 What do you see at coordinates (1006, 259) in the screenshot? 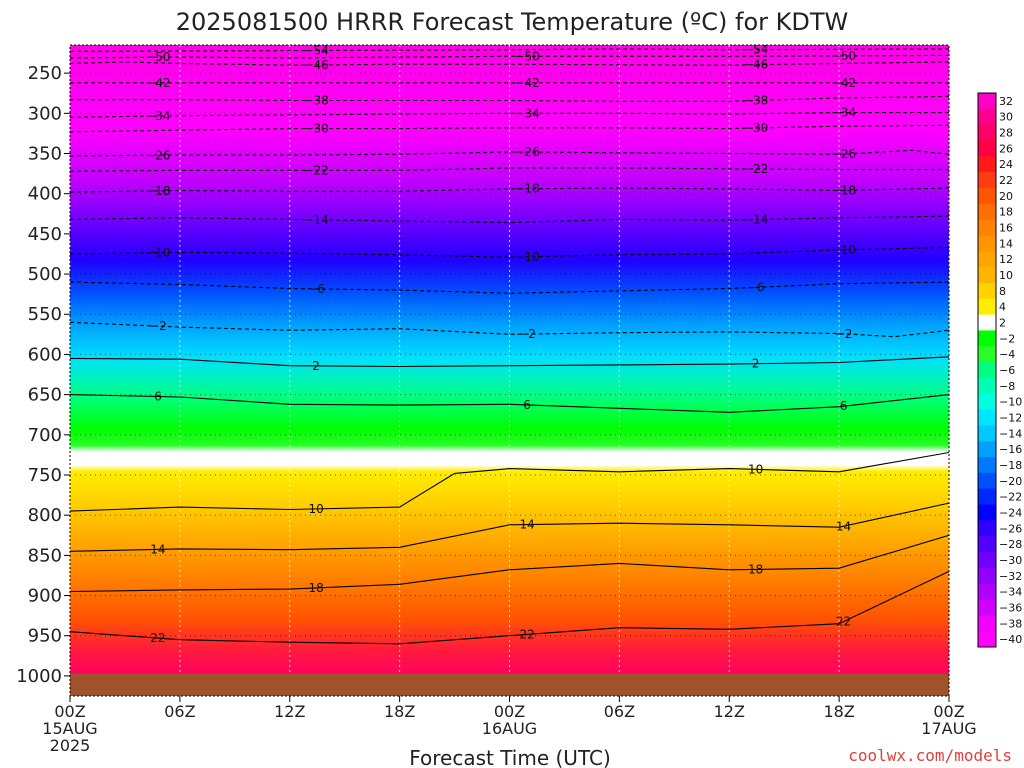
I see `colorbar-label: 12` at bounding box center [1006, 259].